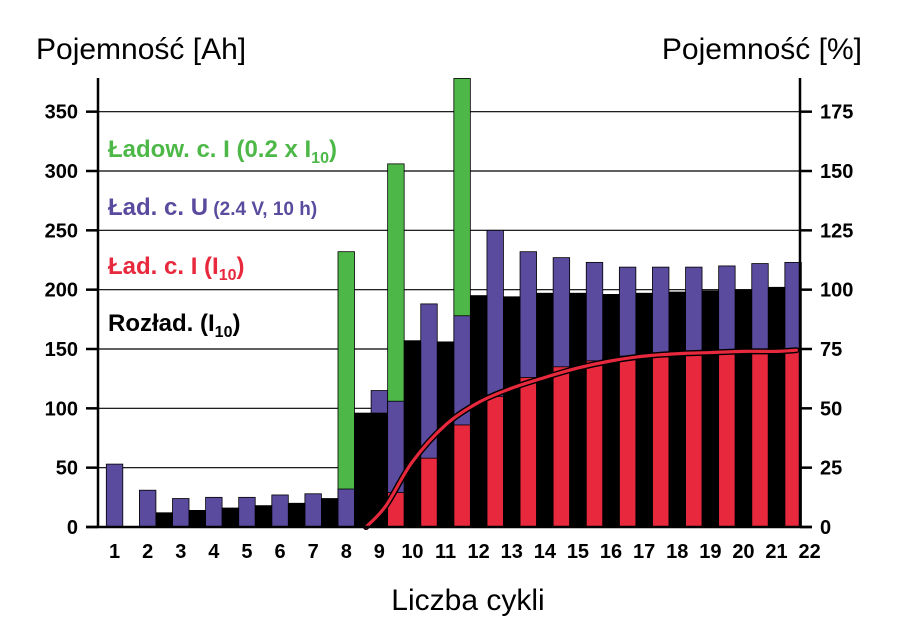 Image resolution: width=916 pixels, height=625 pixels. I want to click on x-tick-label: 14, so click(545, 552).